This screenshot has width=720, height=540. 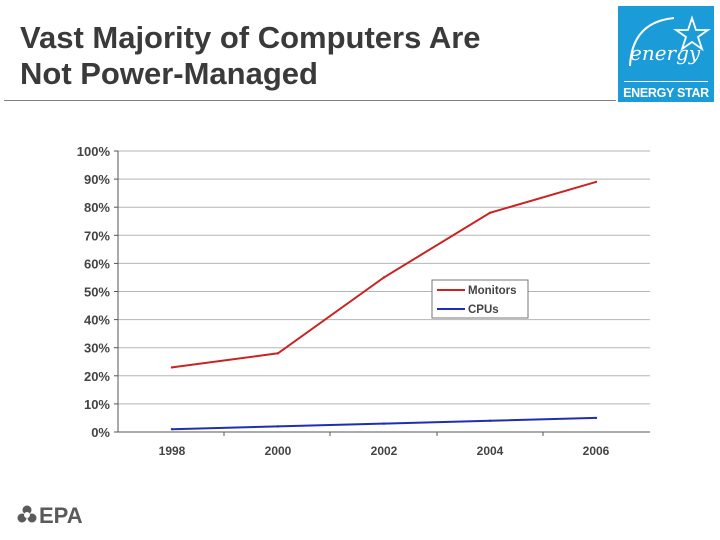 I want to click on legend-label: Monitors, so click(x=492, y=291).